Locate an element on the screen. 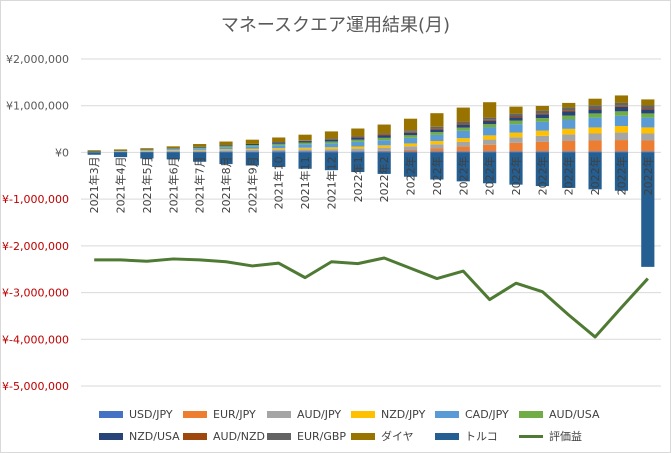 The height and width of the screenshot is (453, 671). legend-item: CAD/JPY is located at coordinates (477, 414).